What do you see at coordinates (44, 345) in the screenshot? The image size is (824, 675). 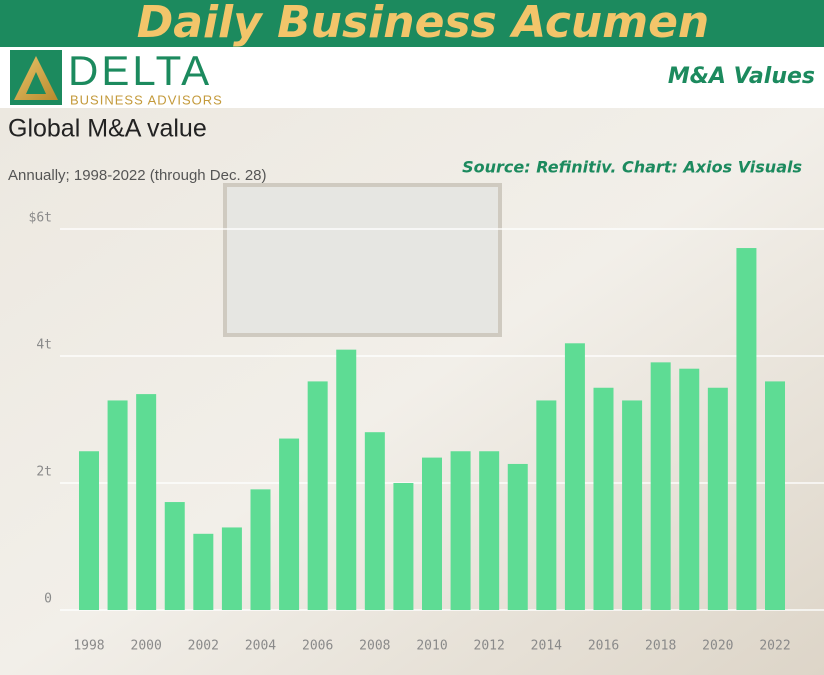 I see `y-tick-label: 4t` at bounding box center [44, 345].